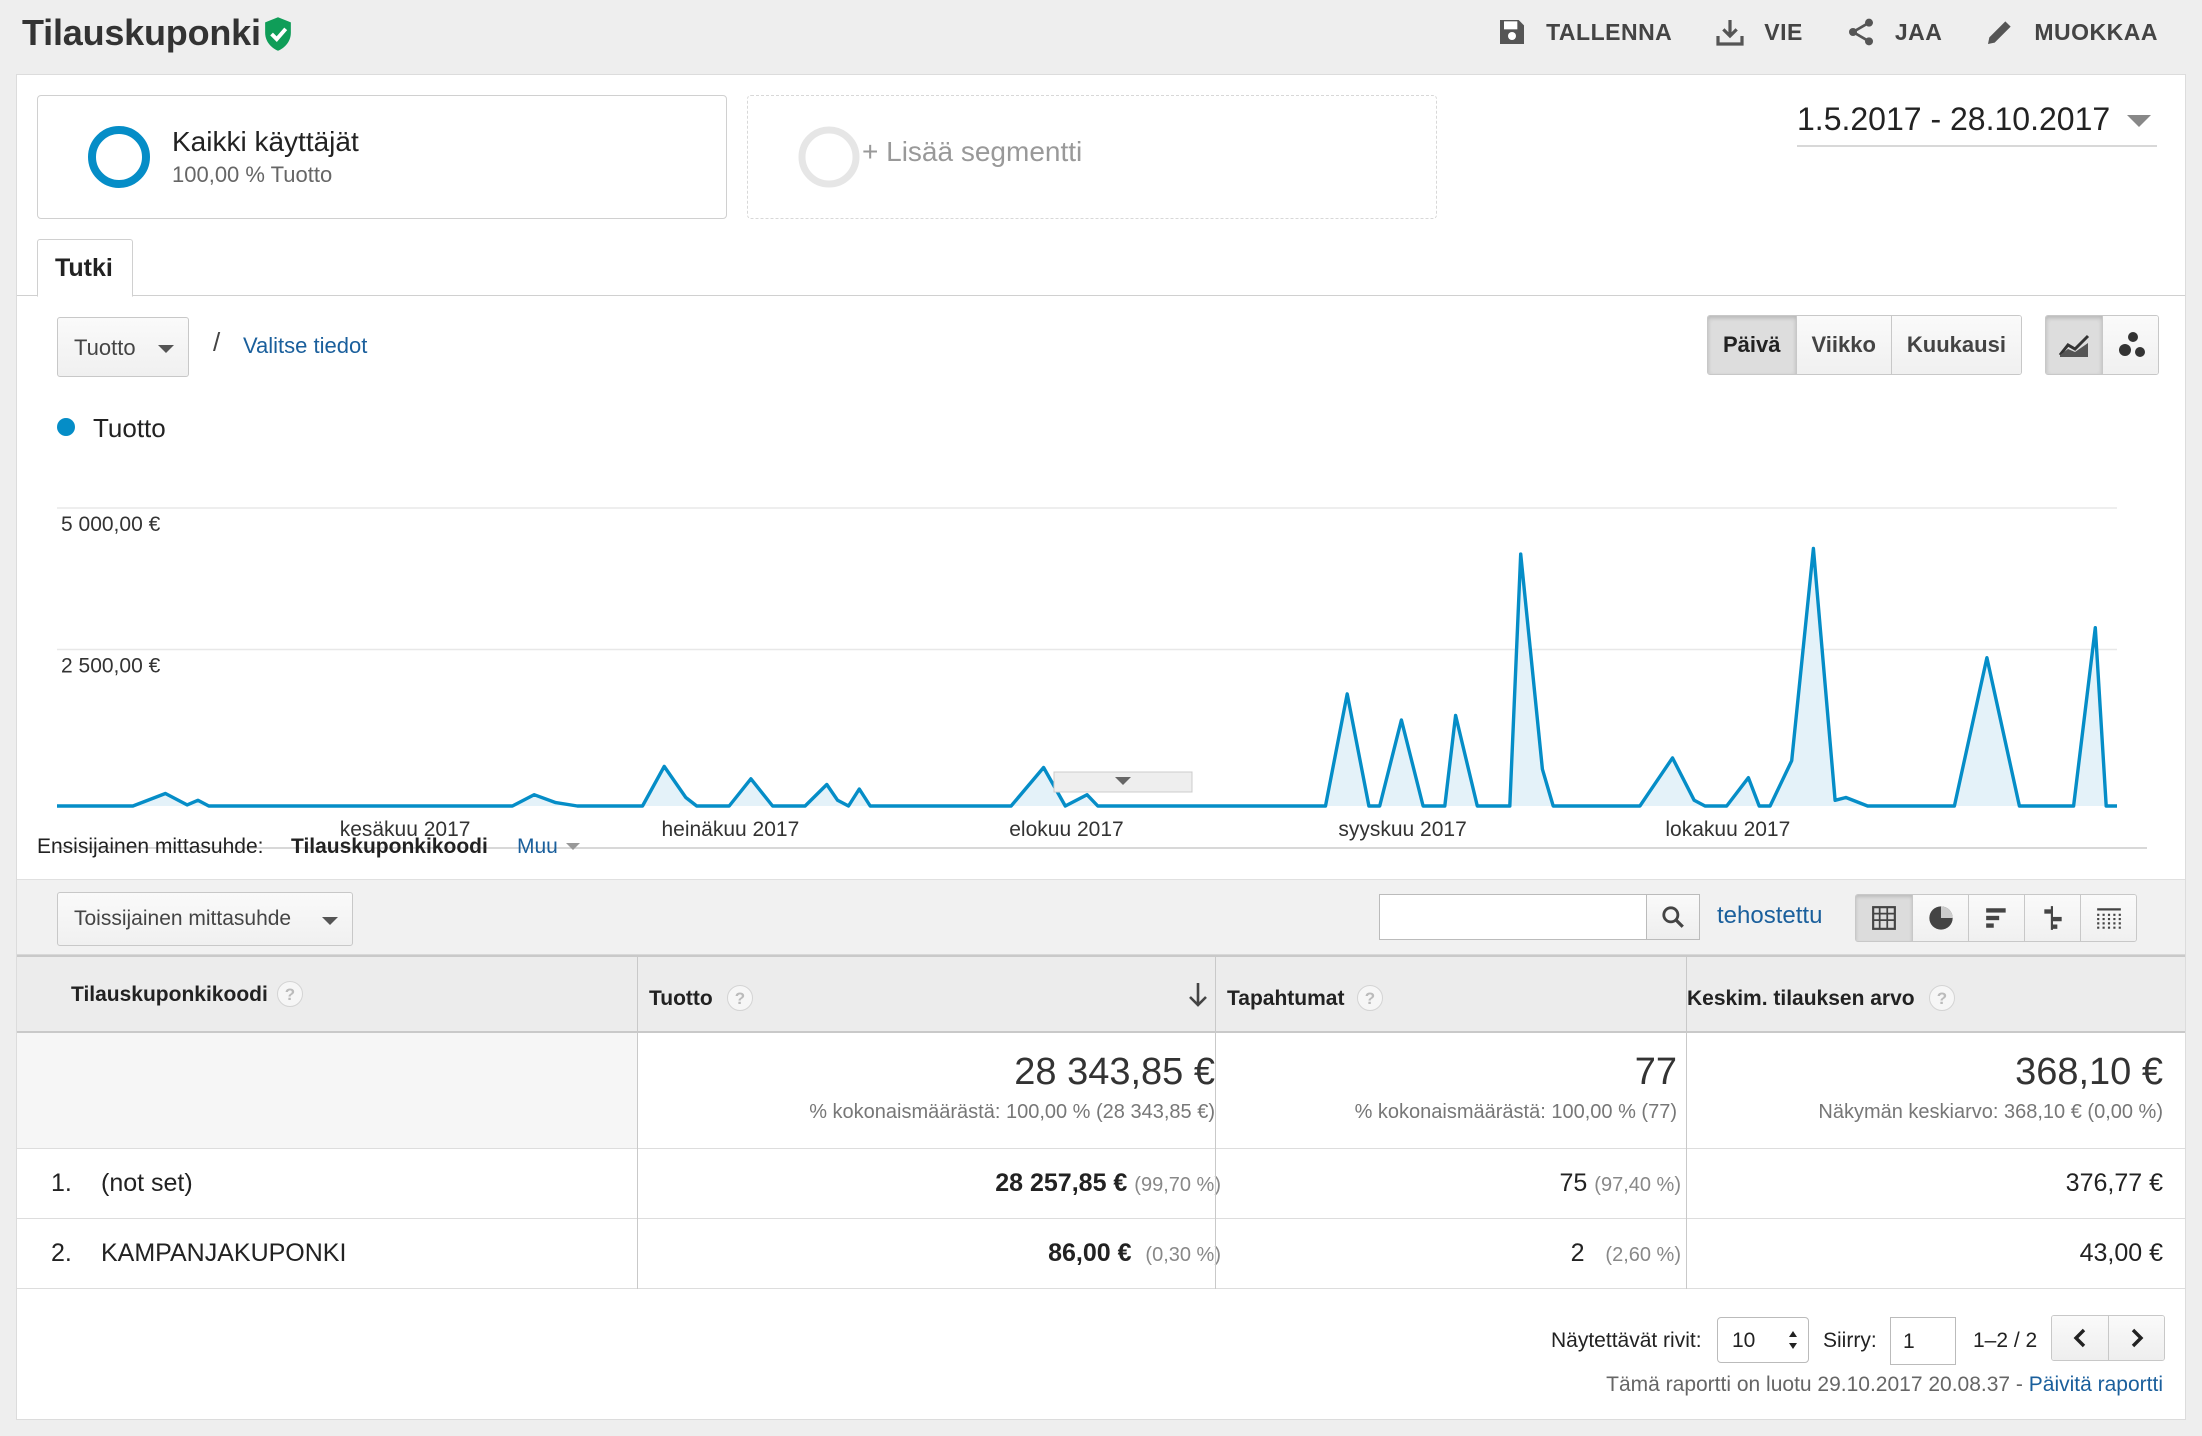 The width and height of the screenshot is (2202, 1436). I want to click on column-header-avg-order-value-label: Keskim. tilauksen arvo, so click(1801, 998).